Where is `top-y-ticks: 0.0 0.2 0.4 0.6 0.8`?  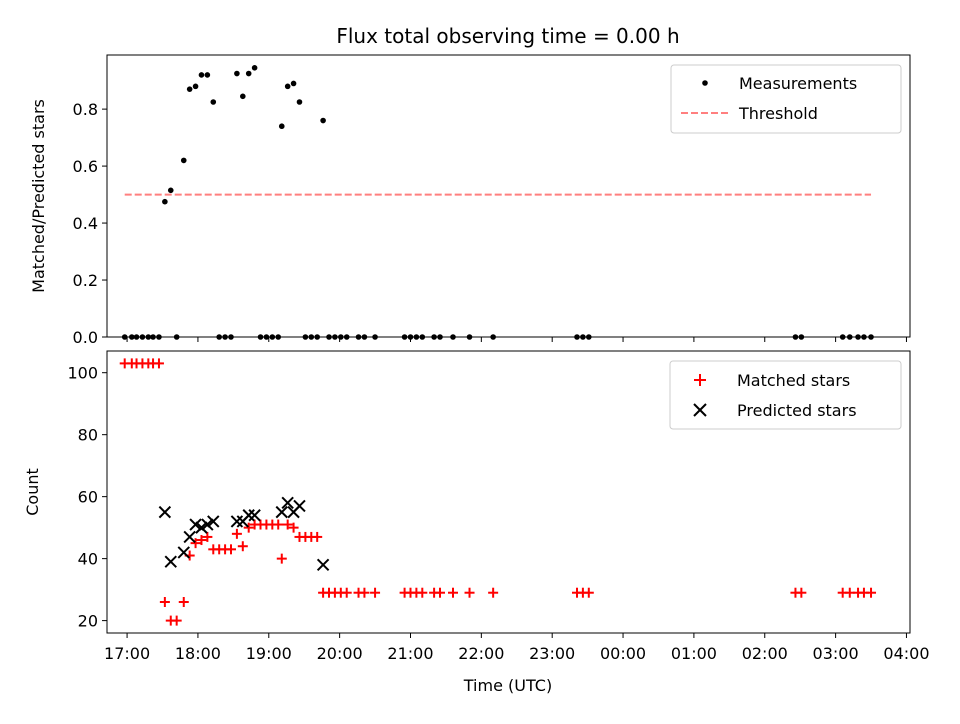
top-y-ticks: 0.0 0.2 0.4 0.6 0.8 is located at coordinates (90, 223).